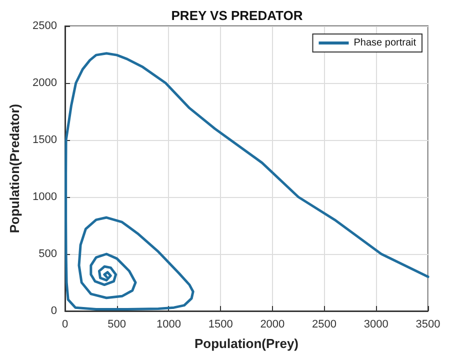 The width and height of the screenshot is (474, 355). Describe the element at coordinates (14, 169) in the screenshot. I see `y-axis-title: Population(Predator)` at that location.